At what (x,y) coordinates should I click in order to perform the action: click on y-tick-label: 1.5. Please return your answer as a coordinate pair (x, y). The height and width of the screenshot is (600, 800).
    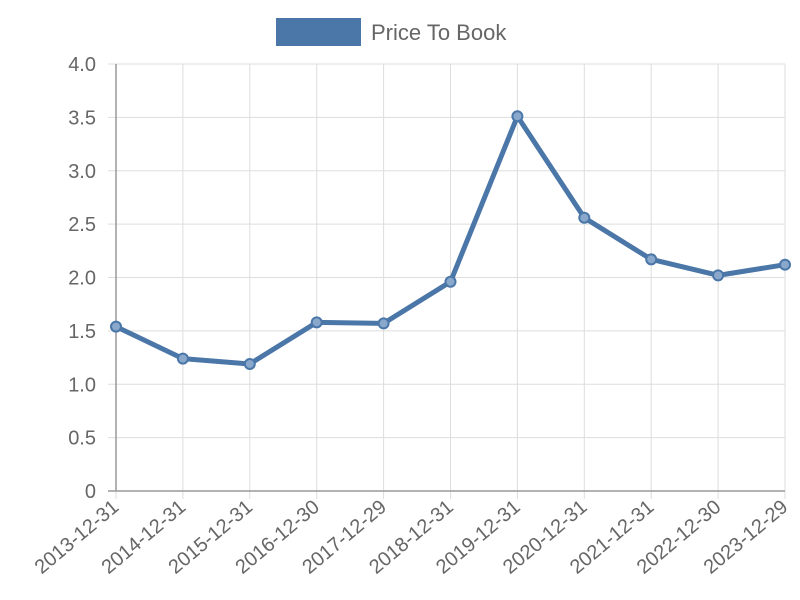
    Looking at the image, I should click on (82, 332).